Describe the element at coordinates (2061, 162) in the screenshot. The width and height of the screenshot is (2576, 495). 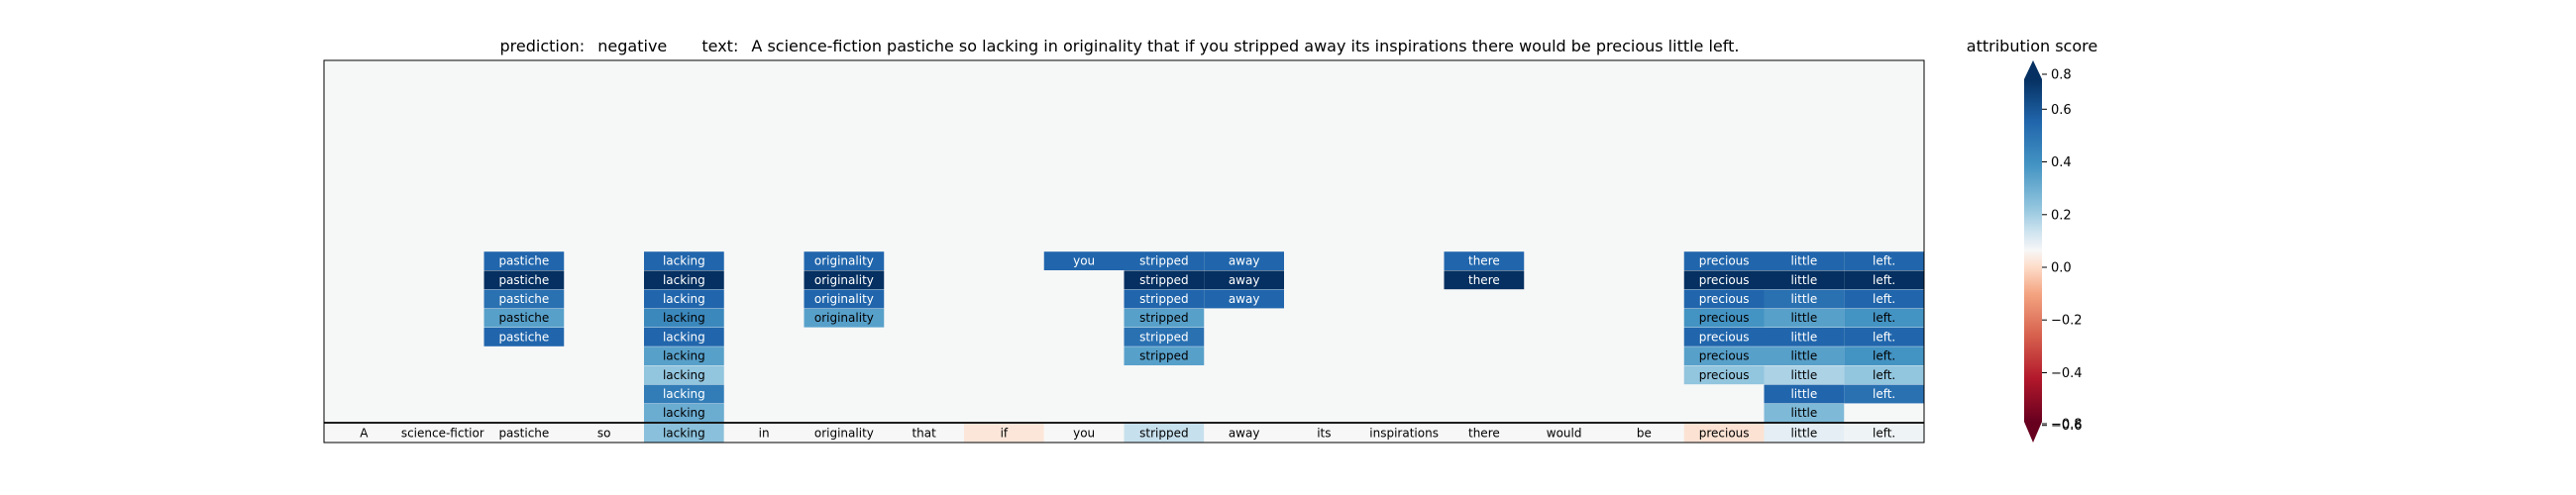
I see `colorbar-tick-label: 0.4` at that location.